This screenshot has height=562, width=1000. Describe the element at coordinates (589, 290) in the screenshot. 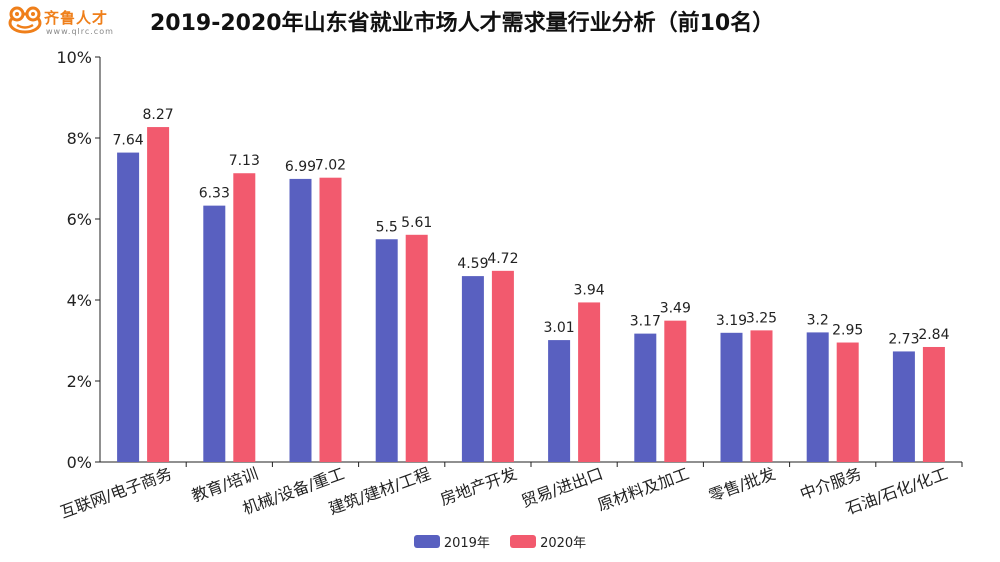

I see `data-label: 3.94` at that location.